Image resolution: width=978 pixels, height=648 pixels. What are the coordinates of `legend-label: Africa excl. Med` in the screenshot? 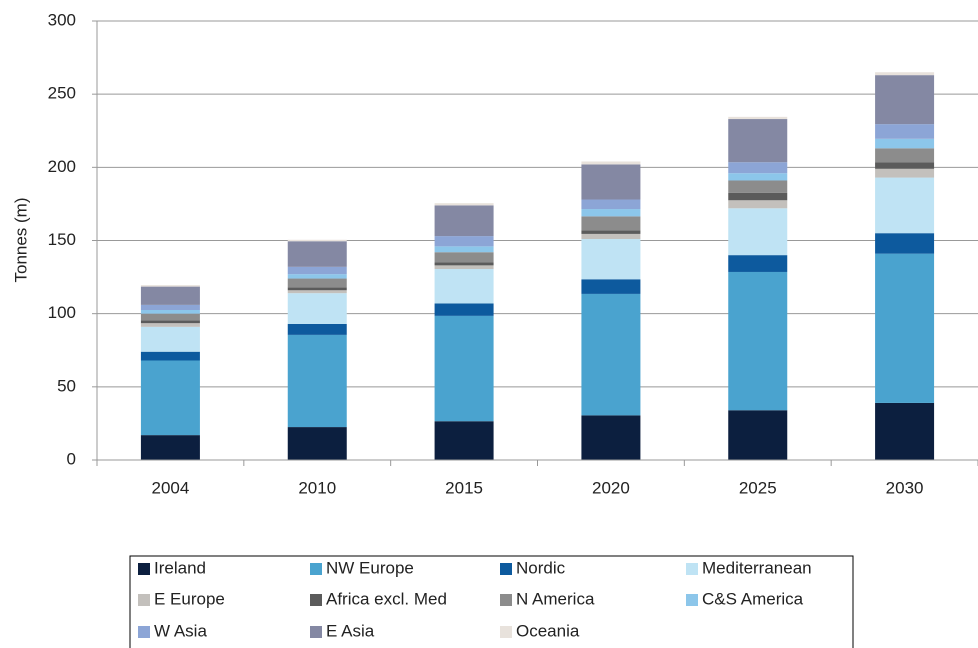 It's located at (386, 598).